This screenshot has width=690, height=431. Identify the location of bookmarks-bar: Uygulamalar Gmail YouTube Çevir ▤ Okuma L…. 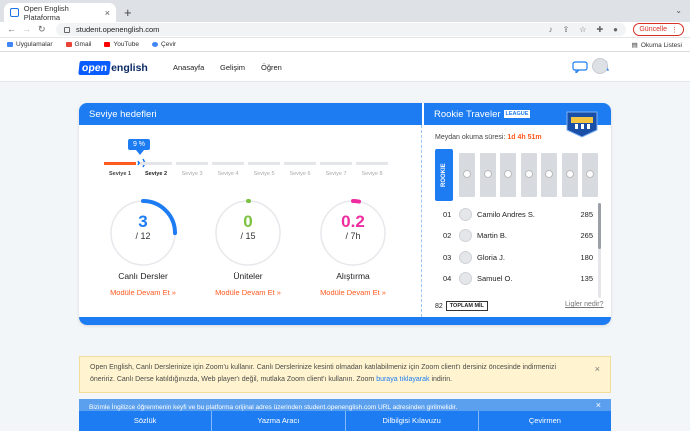
(345, 45).